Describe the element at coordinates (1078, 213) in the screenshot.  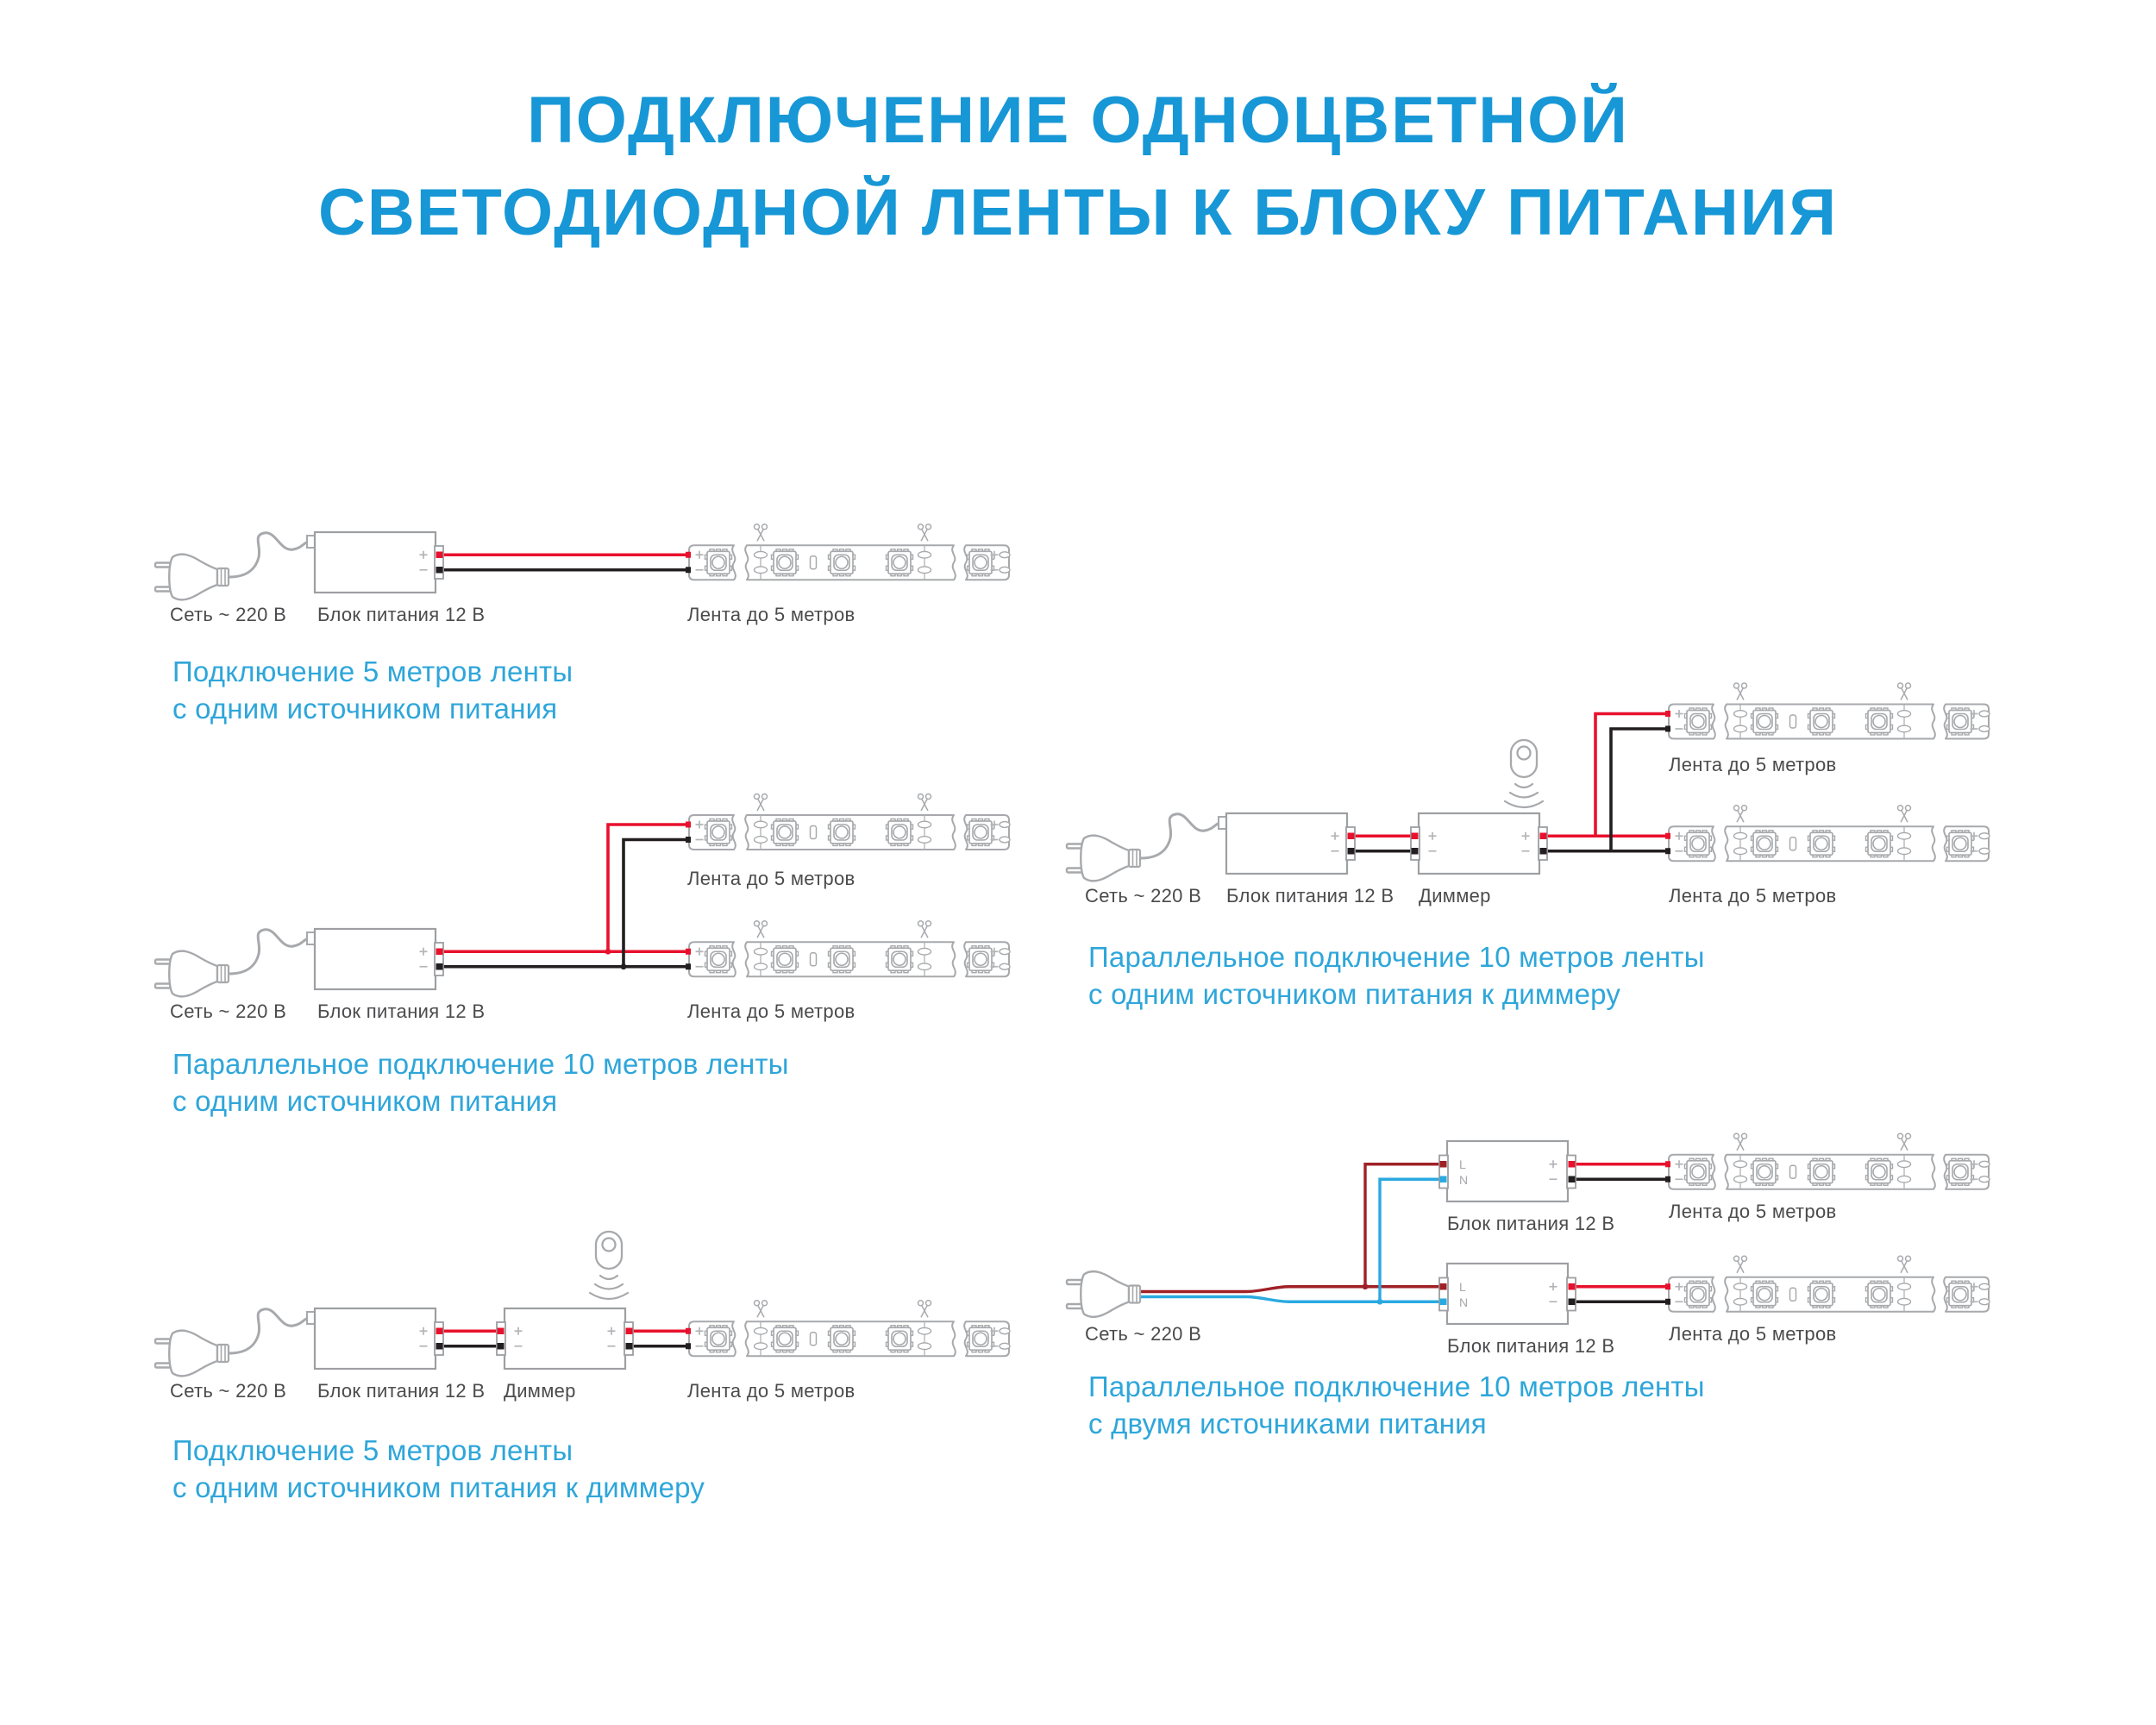
I see `page-title-line2: СВЕТОДИОДНОЙ ЛЕНТЫ К БЛОКУ ПИТАНИЯ` at that location.